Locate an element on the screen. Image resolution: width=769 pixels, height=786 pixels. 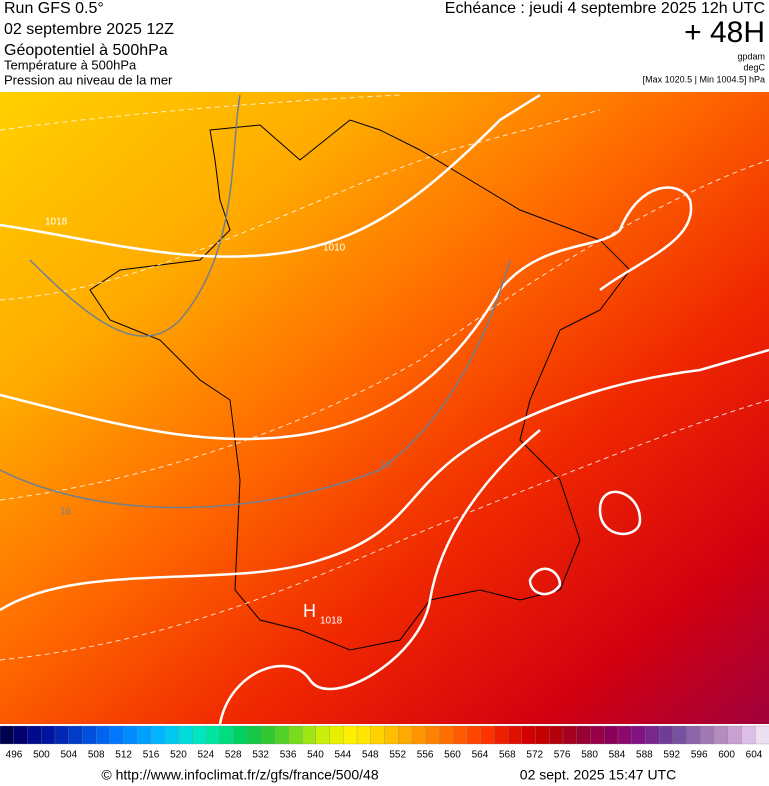
run: Run GFS 0.5° is located at coordinates (54, 8).